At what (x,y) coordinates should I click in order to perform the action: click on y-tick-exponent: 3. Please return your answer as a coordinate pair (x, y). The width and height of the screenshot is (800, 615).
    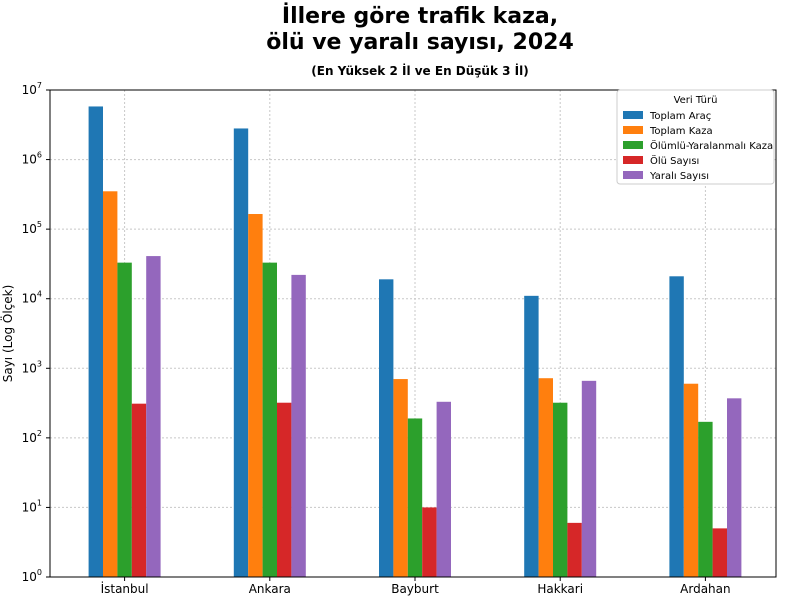
    Looking at the image, I should click on (39, 363).